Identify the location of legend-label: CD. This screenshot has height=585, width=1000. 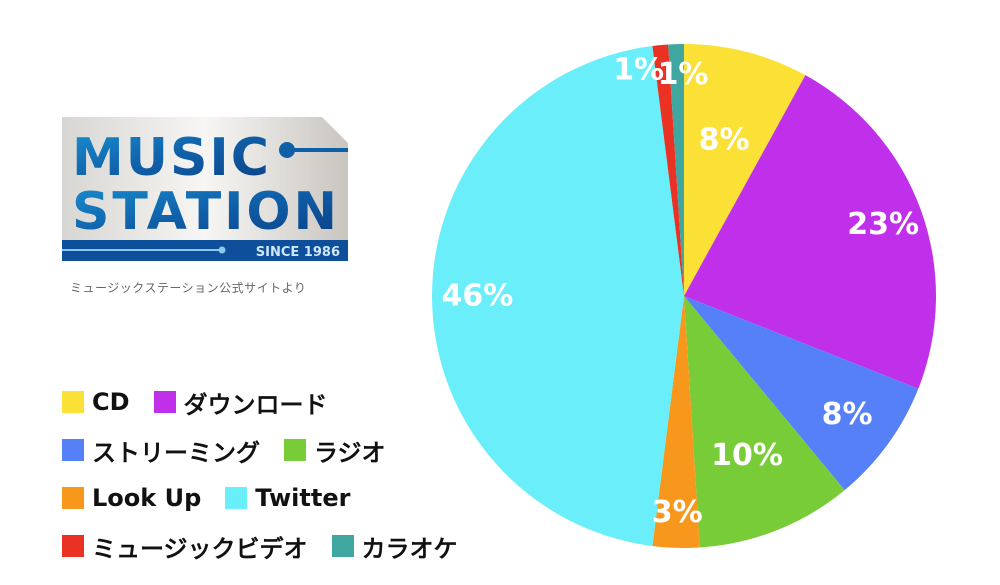
(111, 402).